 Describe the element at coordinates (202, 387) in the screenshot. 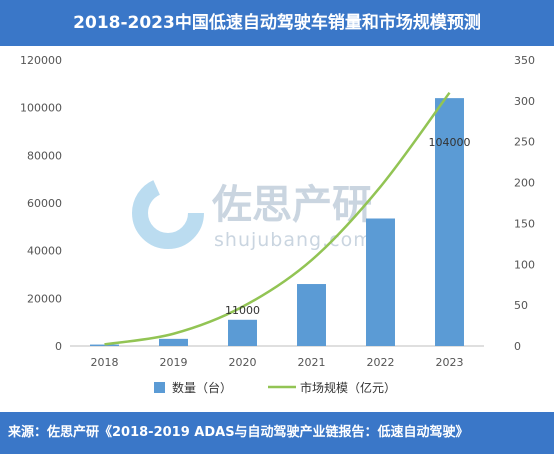

I see `legend-bar-label: 数量（台）` at that location.